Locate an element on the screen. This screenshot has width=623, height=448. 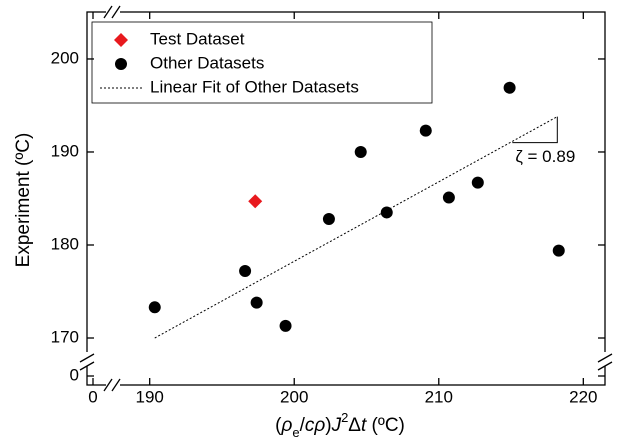
x-tick-label: 0 is located at coordinates (92, 396).